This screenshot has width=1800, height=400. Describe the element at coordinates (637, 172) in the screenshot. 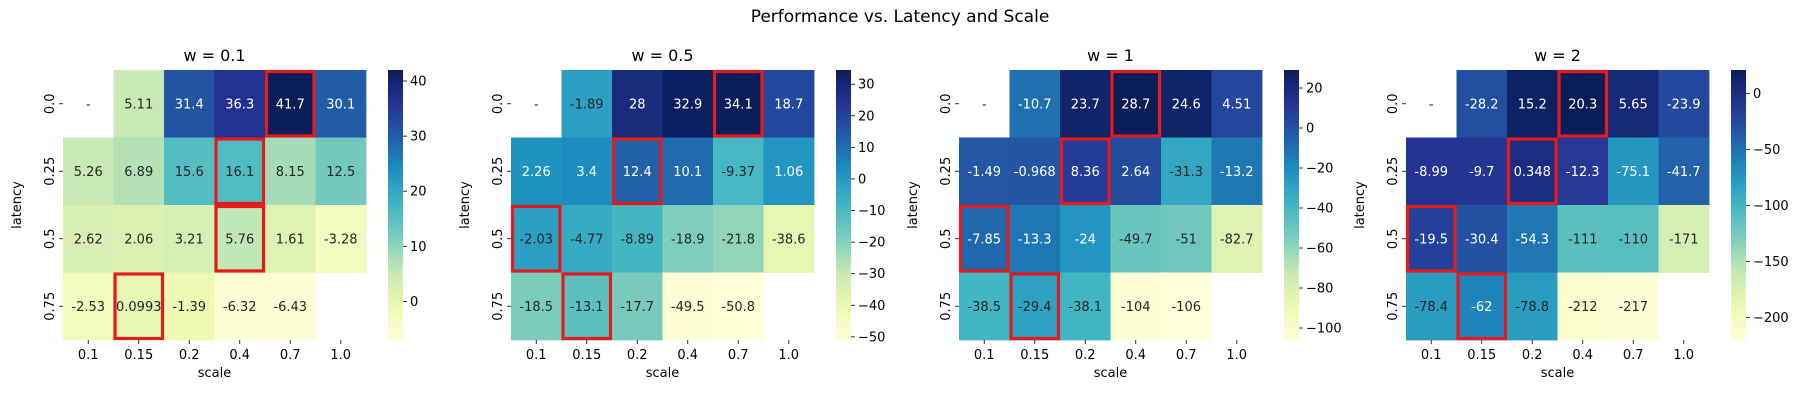

I see `cell-label: 12.4` at that location.